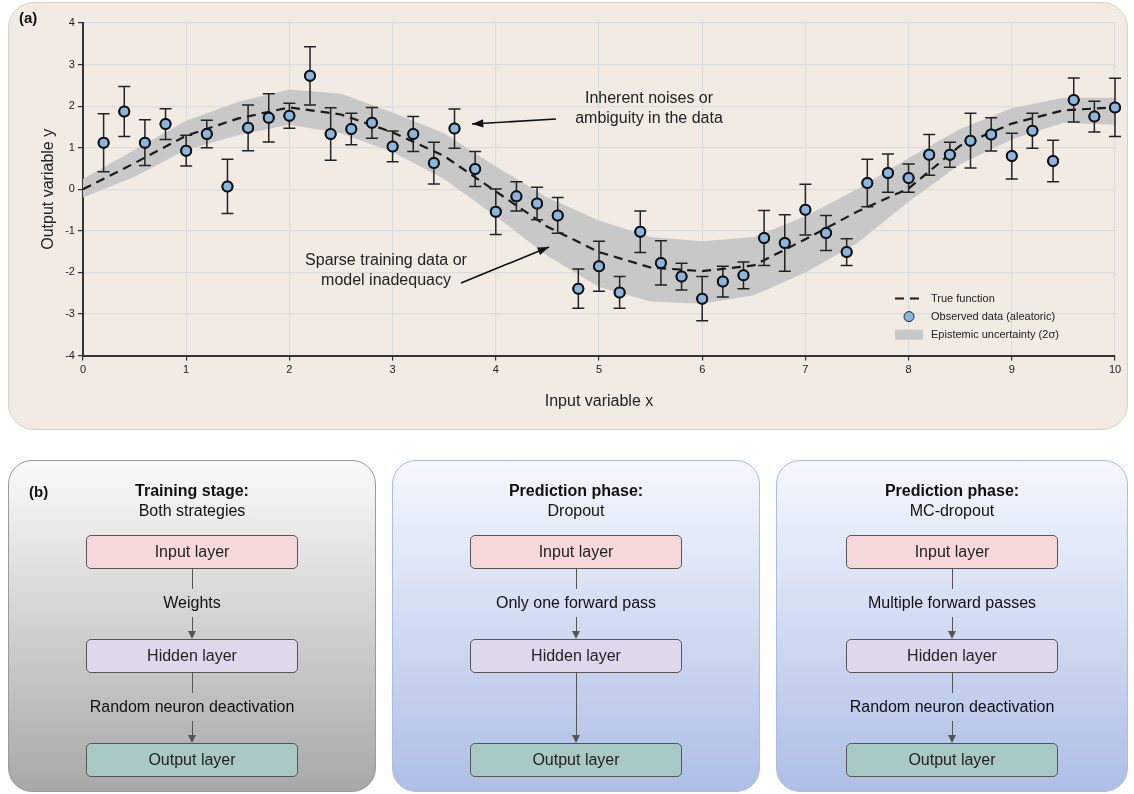 This screenshot has height=794, width=1134. What do you see at coordinates (70, 313) in the screenshot?
I see `y-tick-label: -3` at bounding box center [70, 313].